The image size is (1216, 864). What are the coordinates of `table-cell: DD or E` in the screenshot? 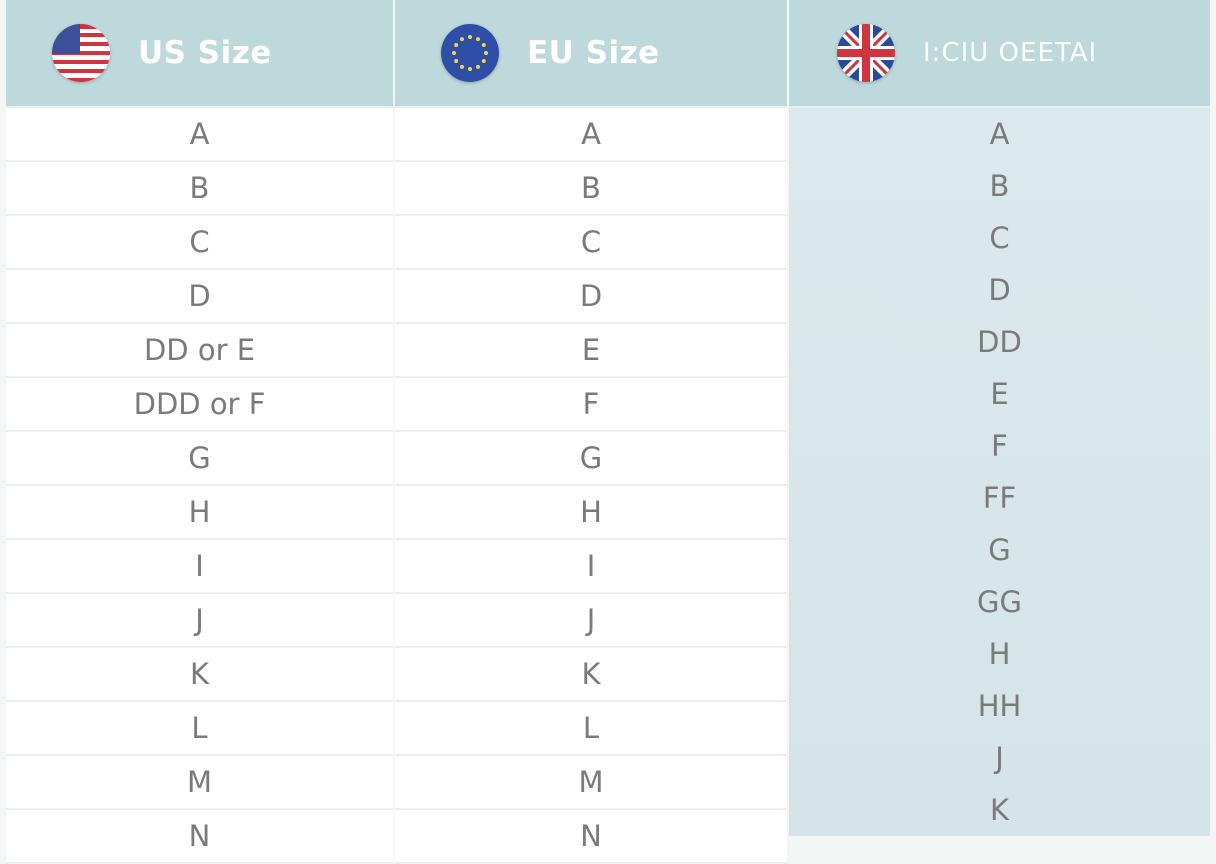 It's located at (199, 351).